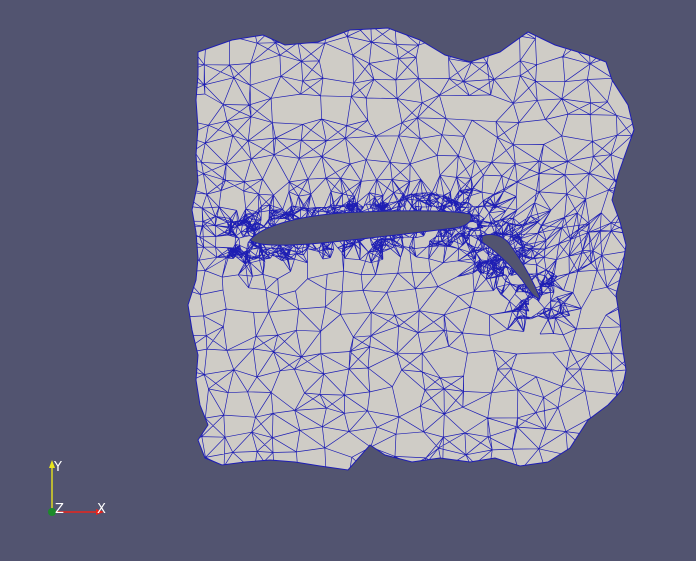 This screenshot has width=696, height=561. What do you see at coordinates (77, 488) in the screenshot?
I see `orientation-axes: X Y Z` at bounding box center [77, 488].